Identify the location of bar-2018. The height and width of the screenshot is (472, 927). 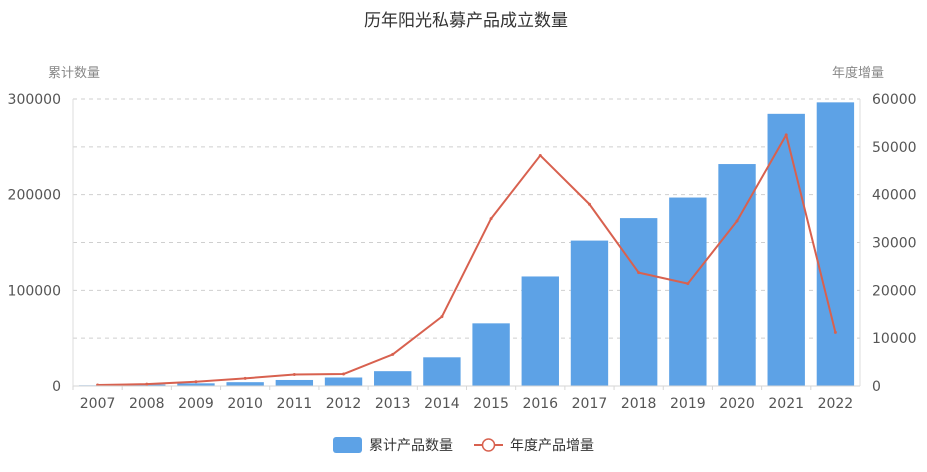
(638, 302).